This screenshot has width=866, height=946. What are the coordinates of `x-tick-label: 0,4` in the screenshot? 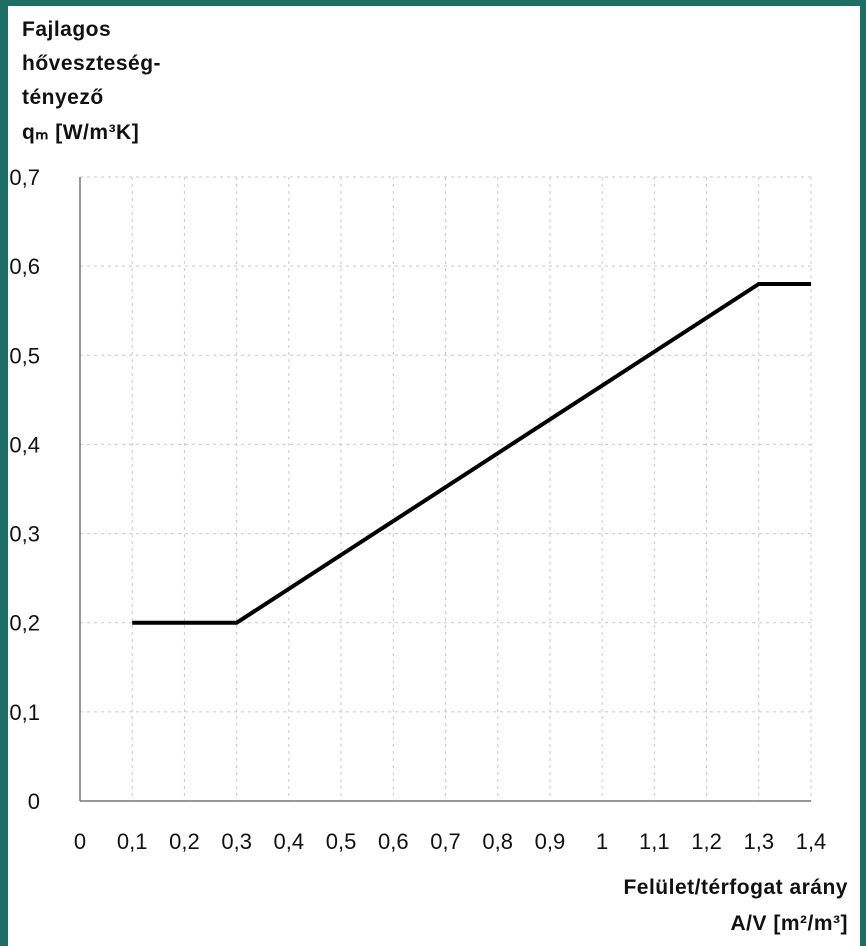 It's located at (289, 841).